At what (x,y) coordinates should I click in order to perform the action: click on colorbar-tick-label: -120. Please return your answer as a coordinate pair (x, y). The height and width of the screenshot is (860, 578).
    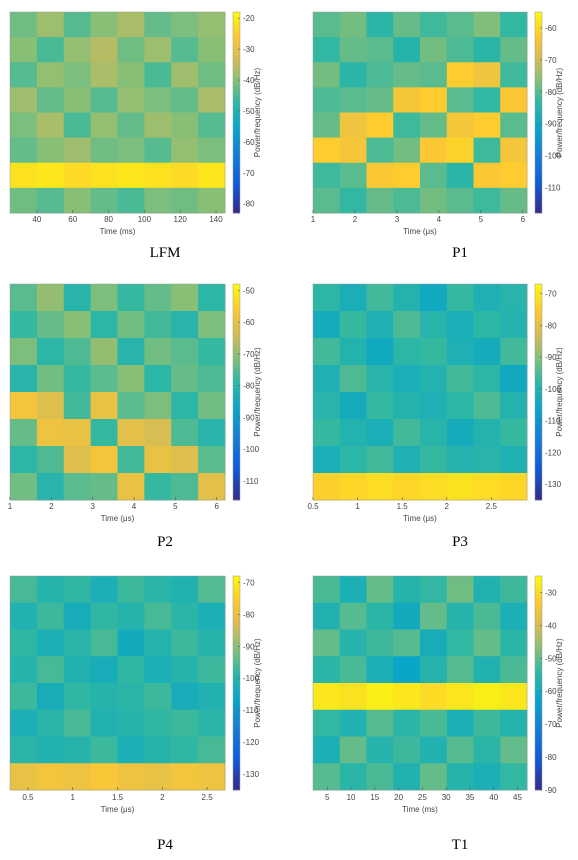
    Looking at the image, I should click on (553, 452).